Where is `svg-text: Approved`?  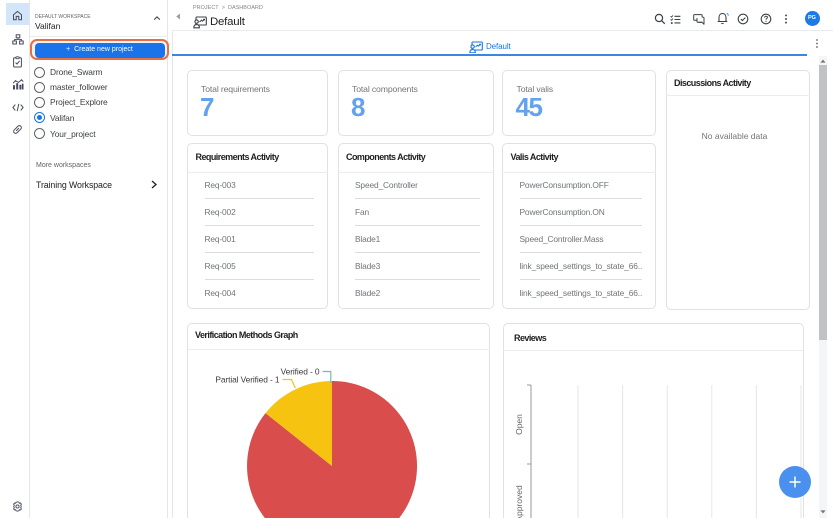 svg-text: Approved is located at coordinates (519, 501).